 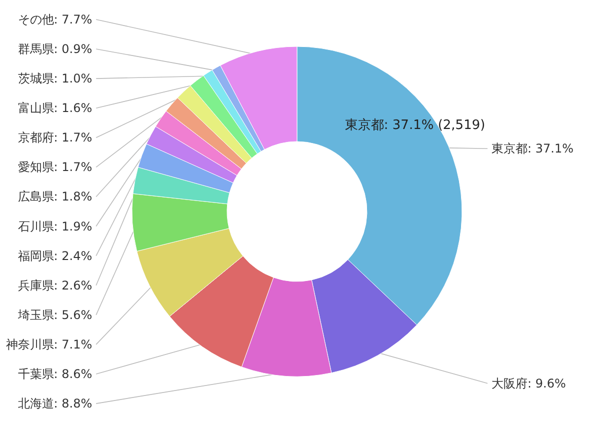 I want to click on slice-label: 群馬県: 0.9%, so click(x=55, y=49).